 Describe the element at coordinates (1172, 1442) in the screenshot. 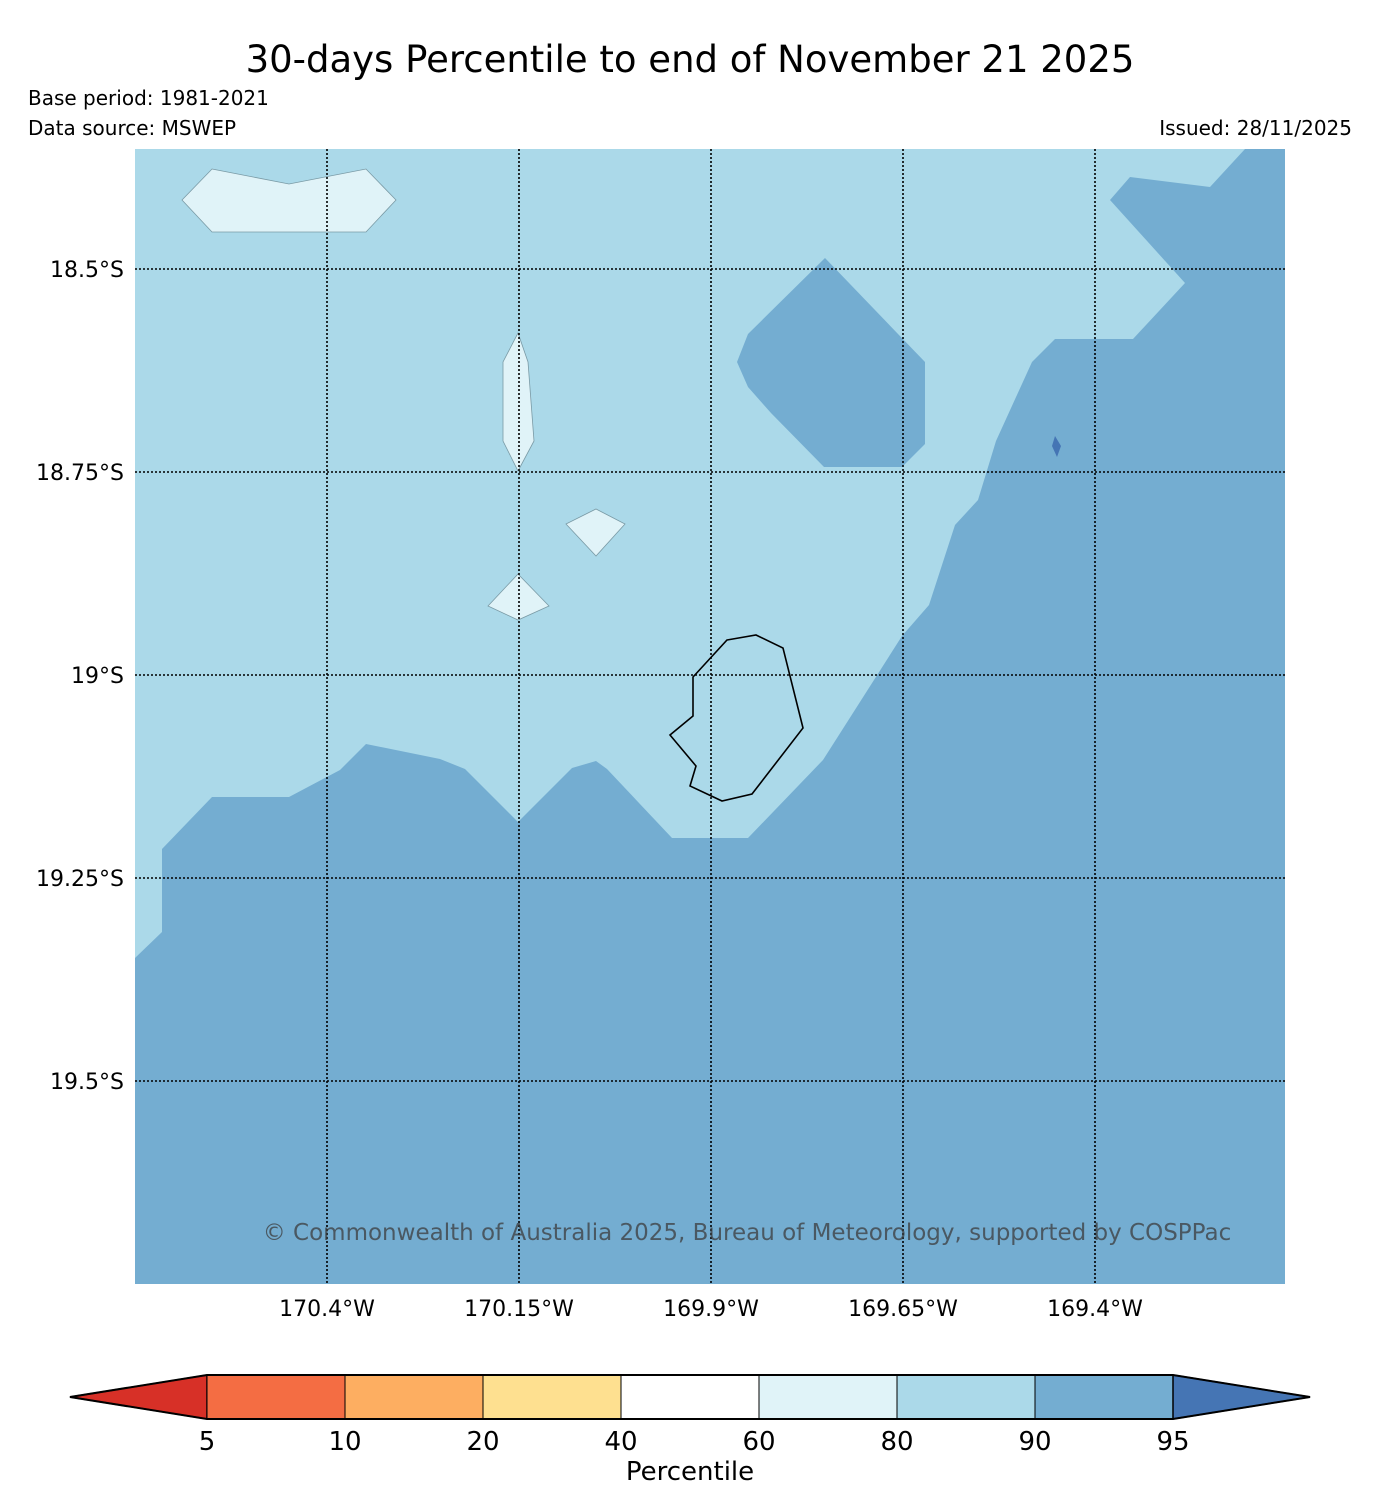

I see `colorbar-tick: 95` at that location.